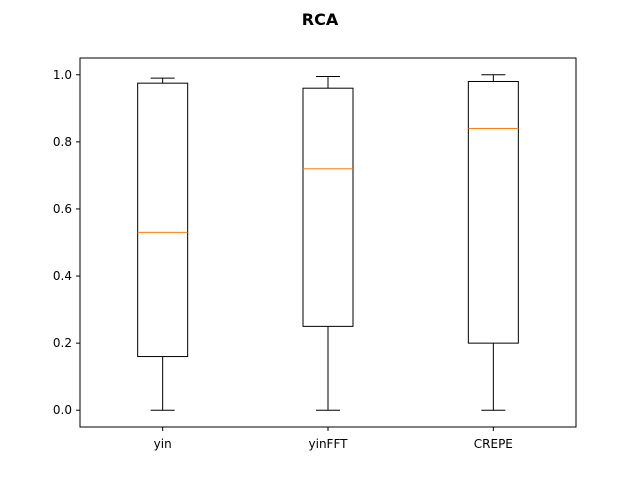 This screenshot has height=480, width=640. What do you see at coordinates (62, 209) in the screenshot?
I see `y-tick-label: 0.6` at bounding box center [62, 209].